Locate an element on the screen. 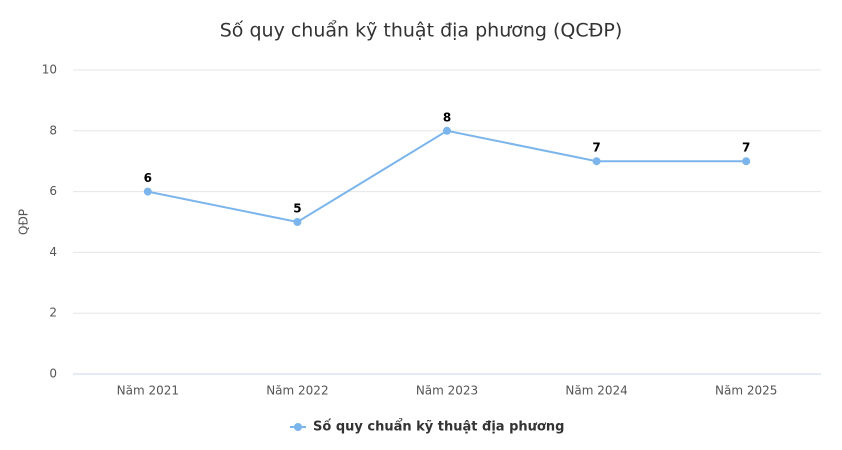  data-label: 8 is located at coordinates (447, 117).